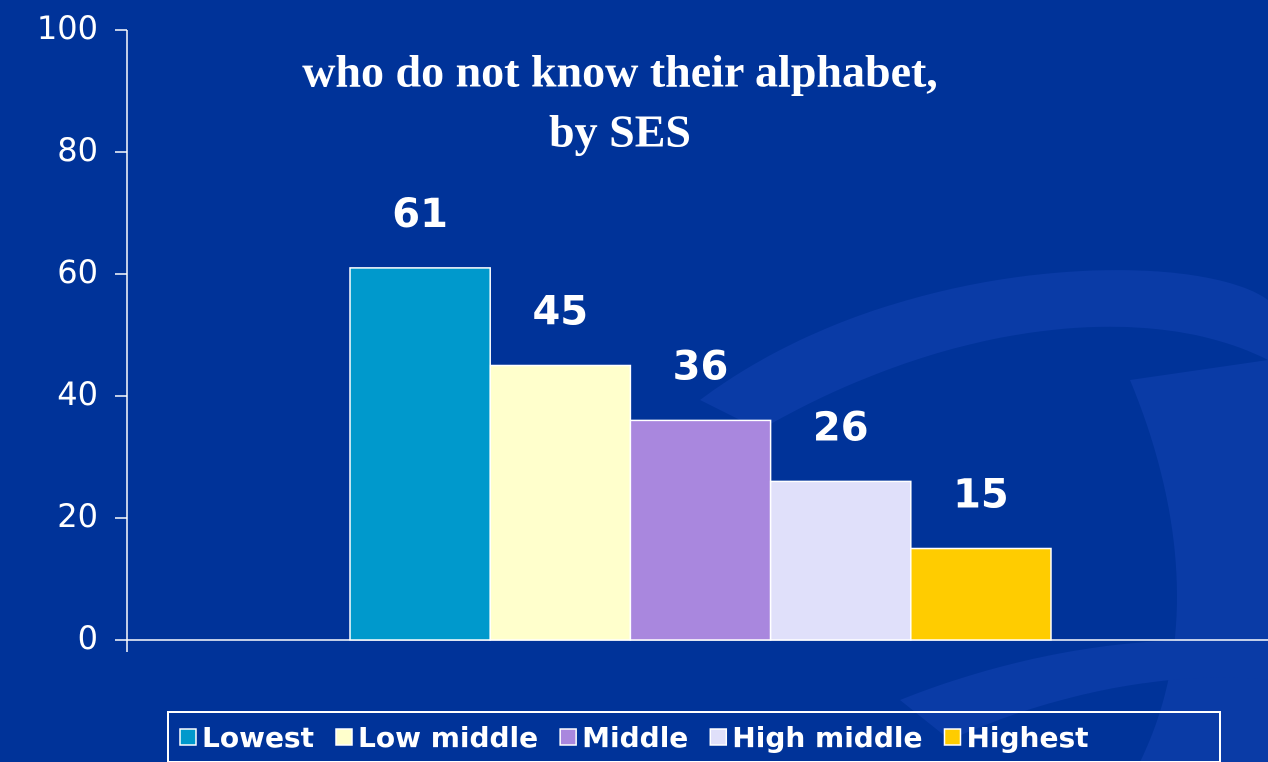 The image size is (1268, 762). What do you see at coordinates (827, 737) in the screenshot?
I see `legend-label: High middle` at bounding box center [827, 737].